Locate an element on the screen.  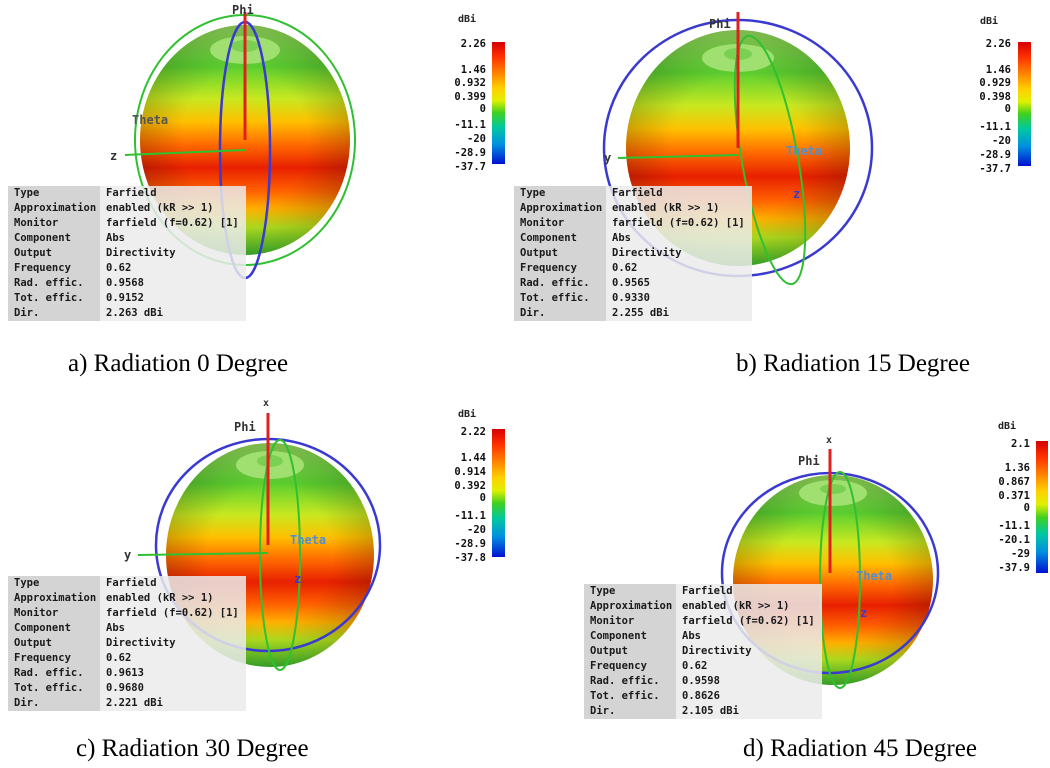
tick-c-4: 0 is located at coordinates (483, 498).